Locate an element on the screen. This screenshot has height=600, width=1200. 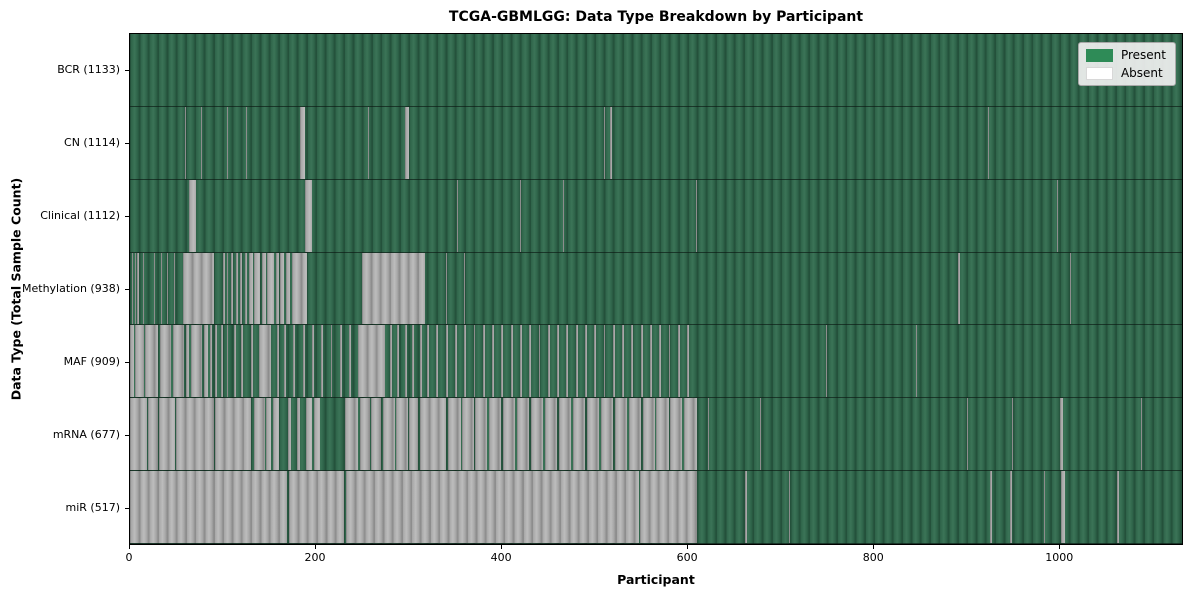
heatmap-row-bcr is located at coordinates (656, 70).